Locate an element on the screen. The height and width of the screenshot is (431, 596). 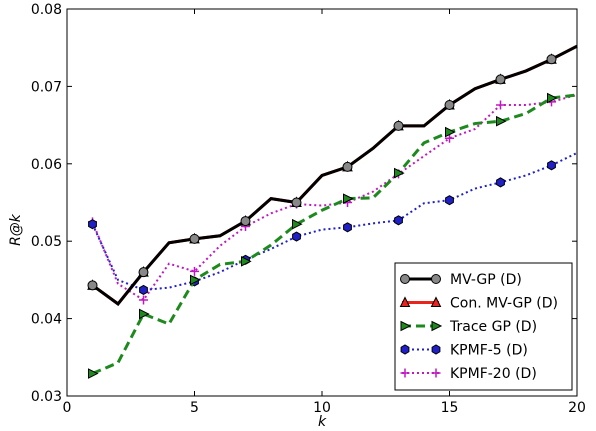
legend-label-3: KPMF-5 (D) is located at coordinates (489, 351).